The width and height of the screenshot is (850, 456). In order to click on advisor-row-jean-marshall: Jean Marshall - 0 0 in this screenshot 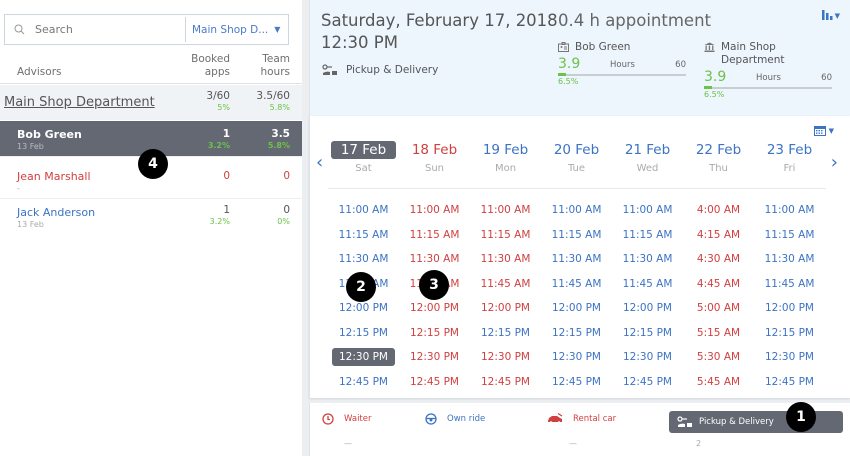, I will do `click(151, 178)`.